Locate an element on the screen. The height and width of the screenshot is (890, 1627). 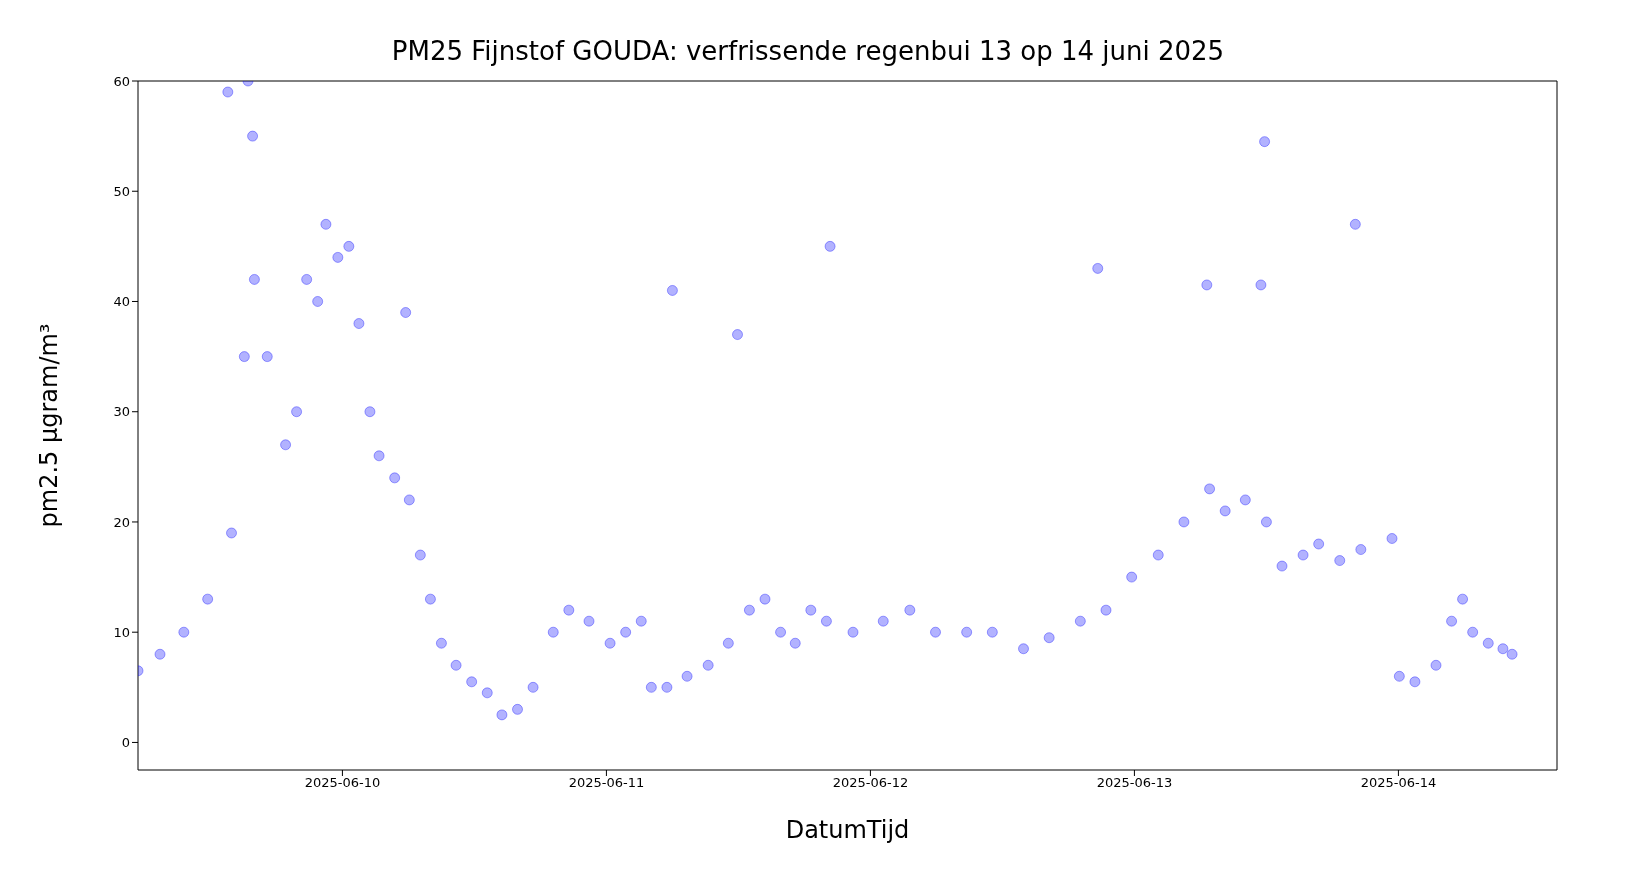
y-tick-label: 10 is located at coordinates (121, 632).